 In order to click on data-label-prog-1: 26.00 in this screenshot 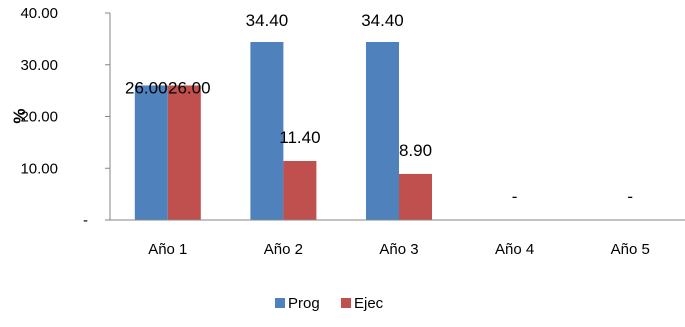, I will do `click(146, 87)`.